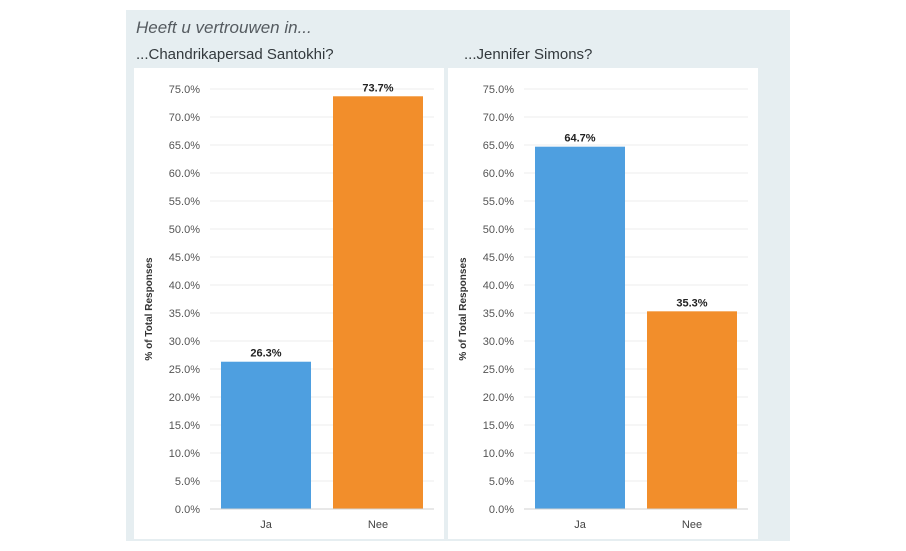 The height and width of the screenshot is (551, 906). Describe the element at coordinates (579, 139) in the screenshot. I see `data-label: 64.7%` at that location.